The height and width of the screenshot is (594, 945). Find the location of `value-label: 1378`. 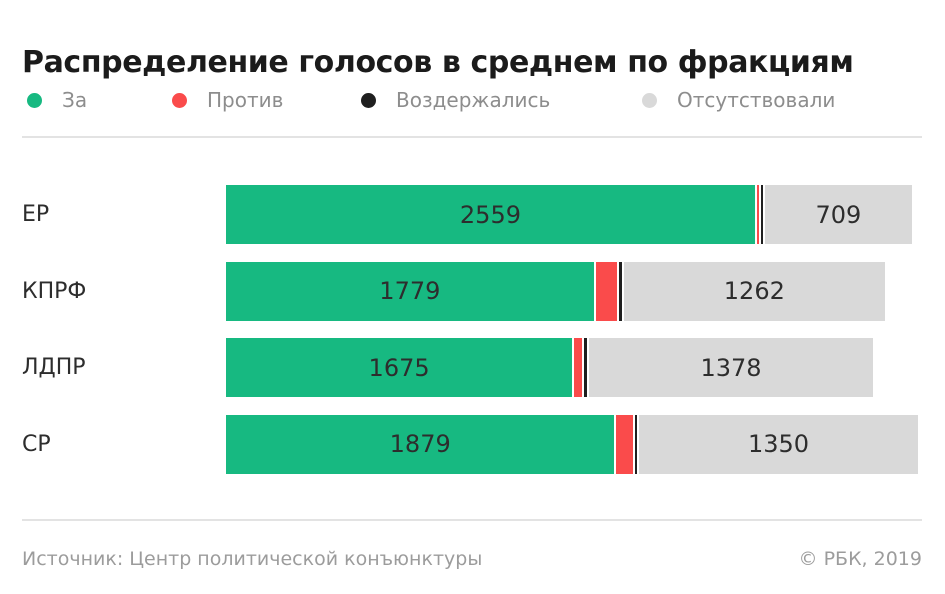

value-label: 1378 is located at coordinates (731, 367).